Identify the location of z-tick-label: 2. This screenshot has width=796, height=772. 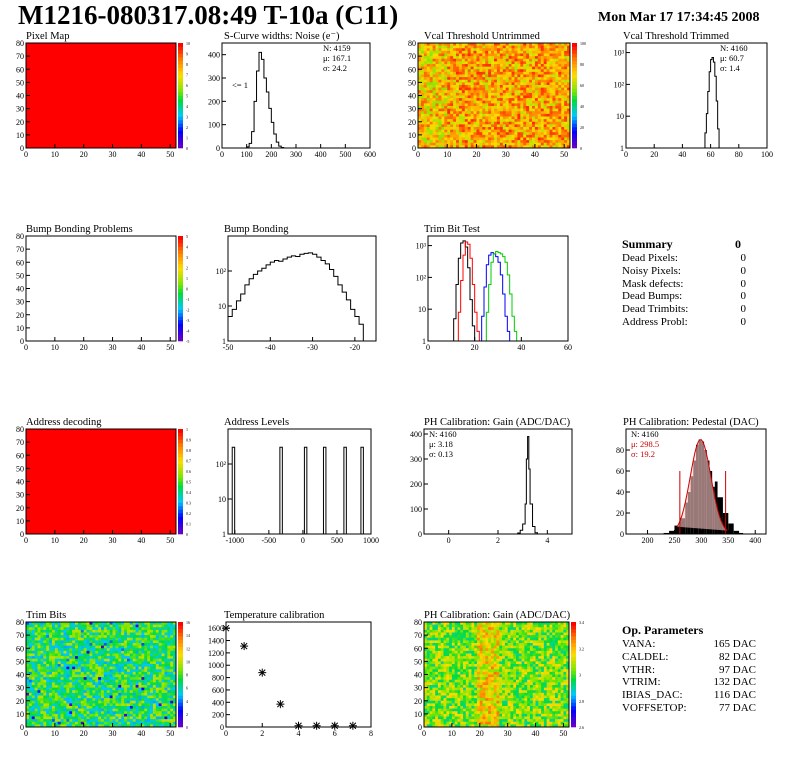
(187, 127).